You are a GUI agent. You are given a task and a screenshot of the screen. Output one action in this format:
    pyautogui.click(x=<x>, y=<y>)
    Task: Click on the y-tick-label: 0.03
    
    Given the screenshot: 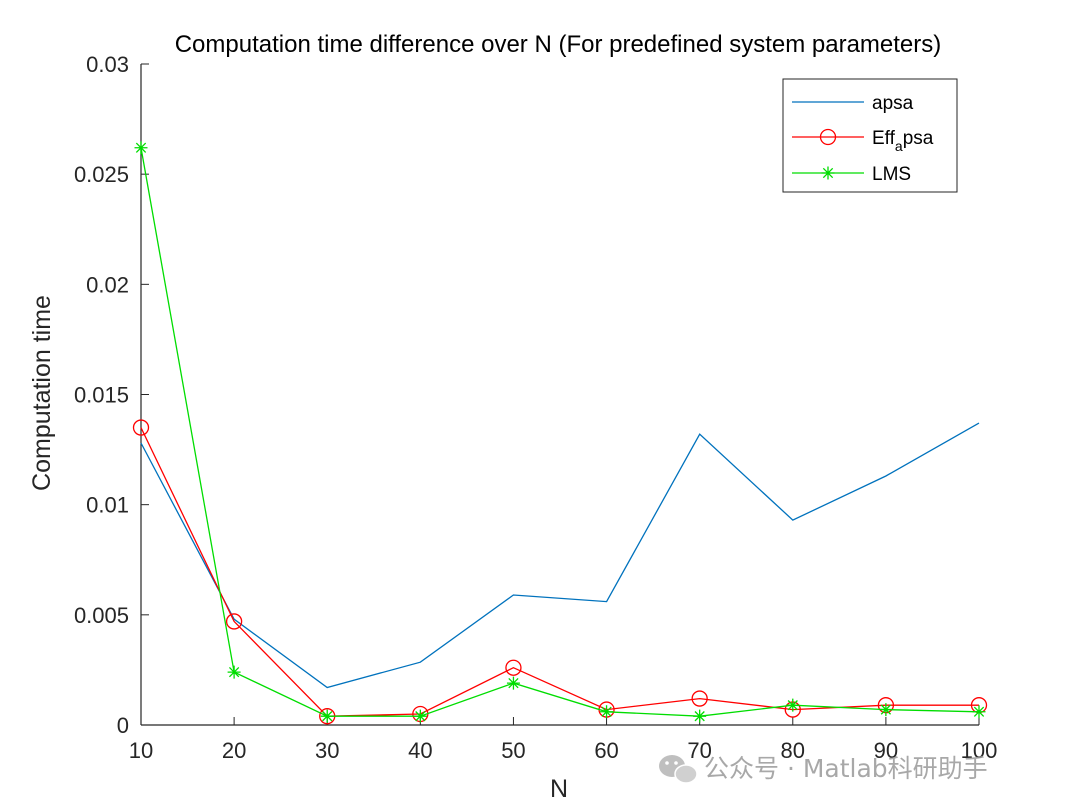 What is the action you would take?
    pyautogui.click(x=107, y=64)
    